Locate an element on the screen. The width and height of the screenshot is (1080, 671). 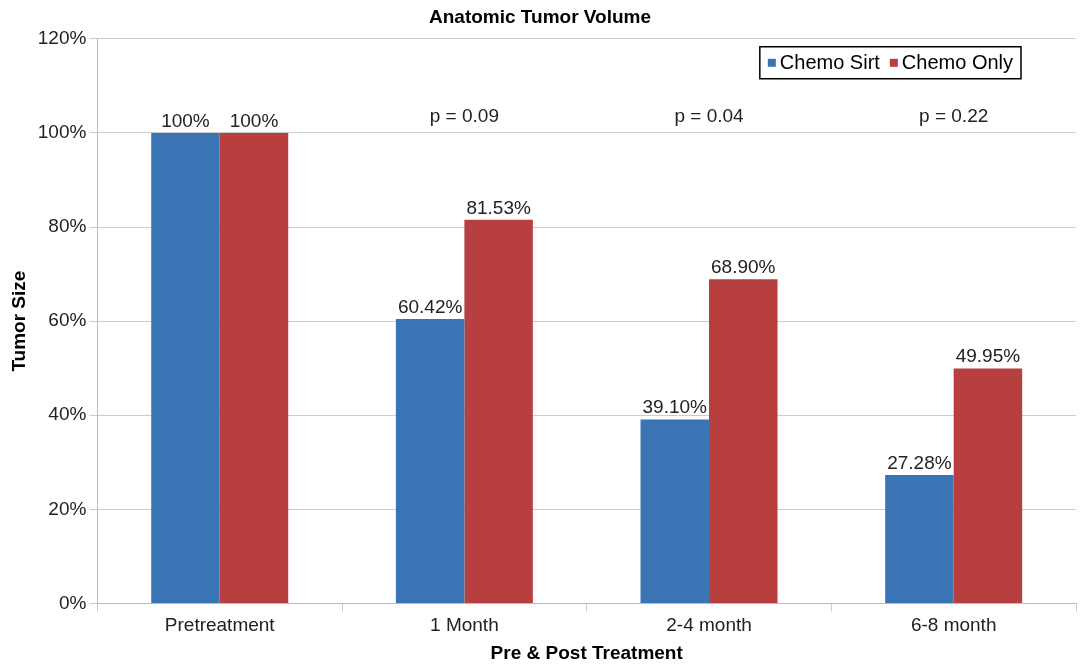
y-tick-label: 100% is located at coordinates (62, 132).